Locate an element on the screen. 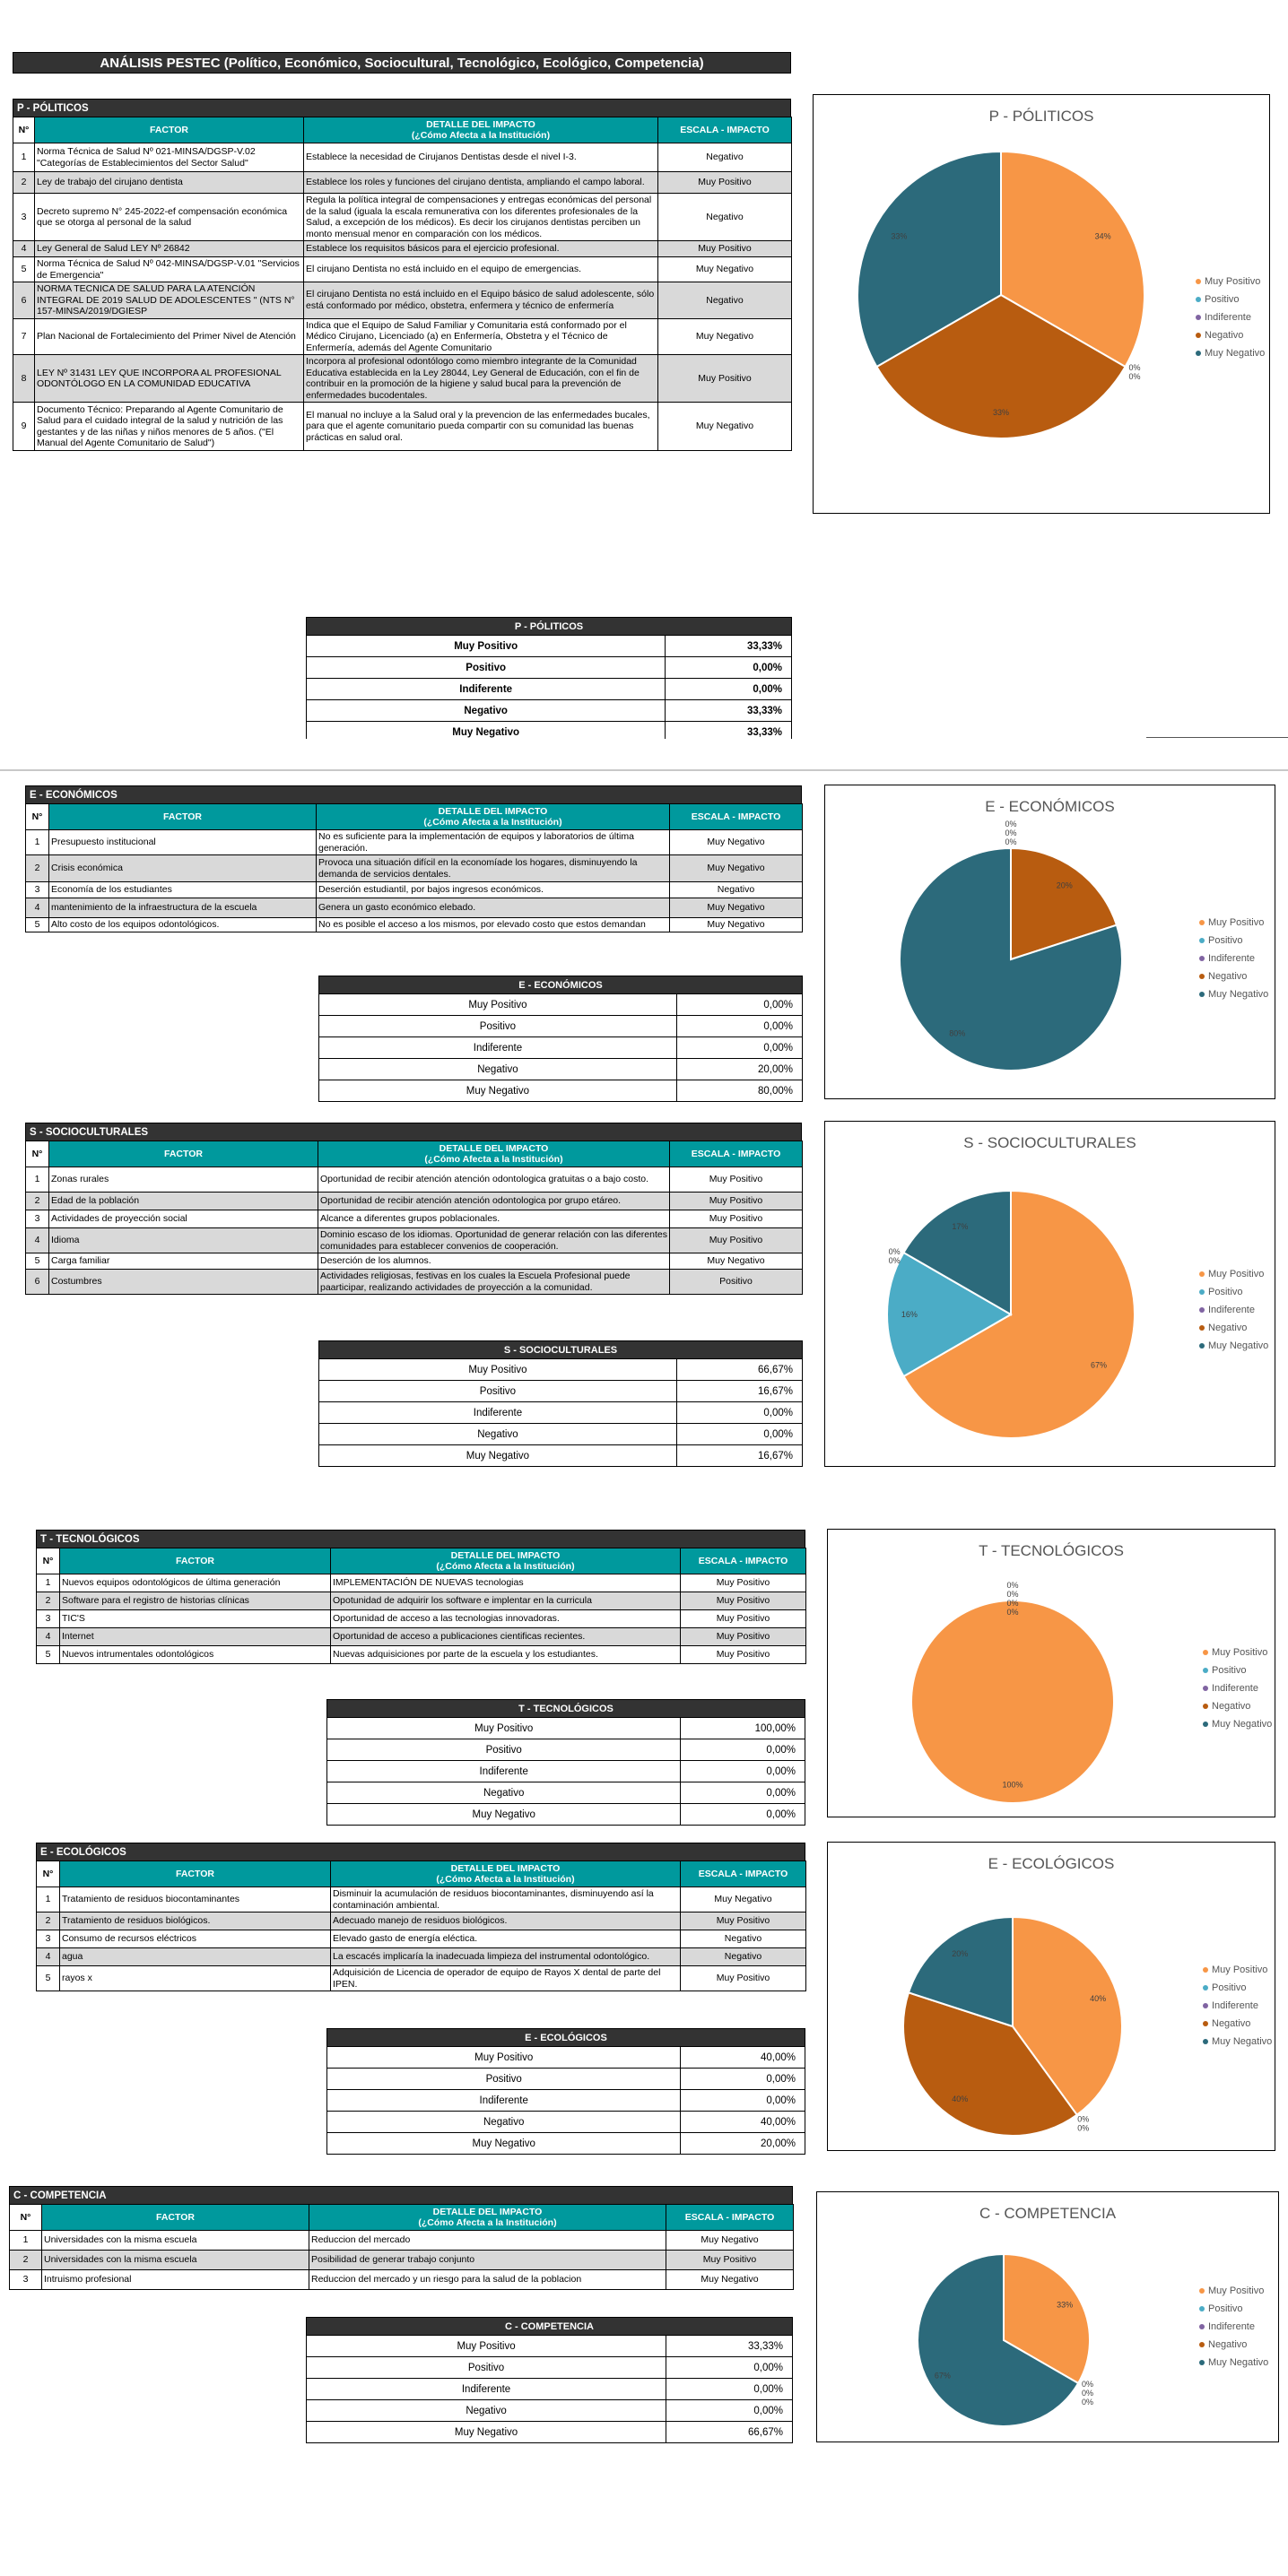 This screenshot has width=1288, height=2576. header-detalle-line1: DETALLE DEL IMPACTO is located at coordinates (494, 1148).